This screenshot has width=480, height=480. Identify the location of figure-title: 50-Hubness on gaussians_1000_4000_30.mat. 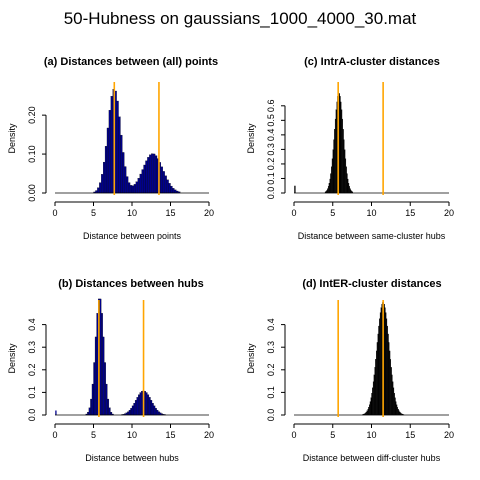
(240, 18).